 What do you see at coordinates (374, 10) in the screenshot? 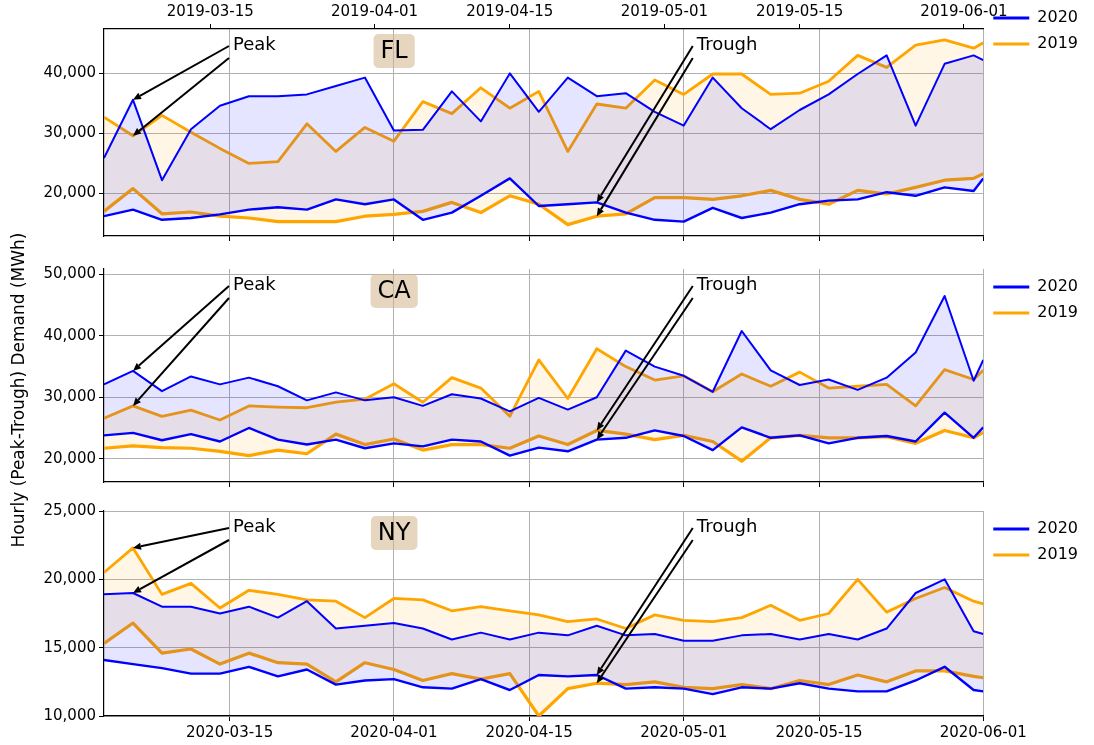
I see `x2-tick-label: 2019-04-01` at bounding box center [374, 10].